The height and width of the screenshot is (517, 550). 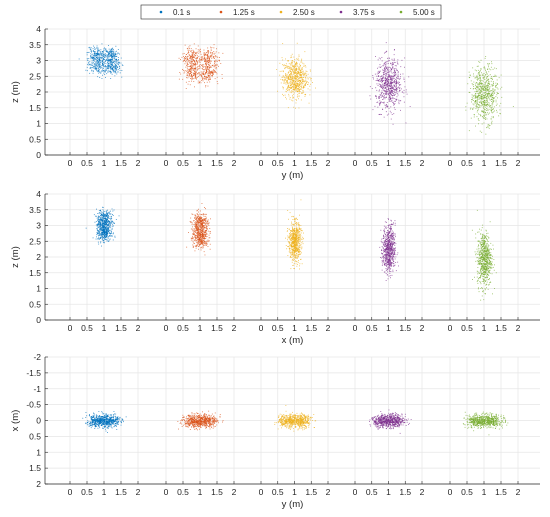 What do you see at coordinates (390, 83) in the screenshot?
I see `series-3_75s-yz` at bounding box center [390, 83].